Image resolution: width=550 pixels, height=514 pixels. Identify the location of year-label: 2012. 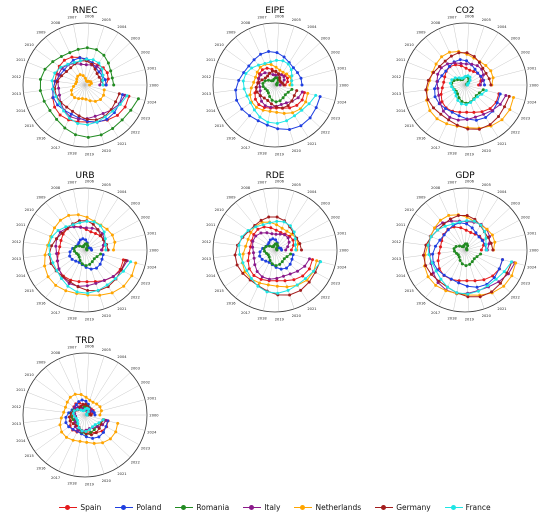
(206, 242).